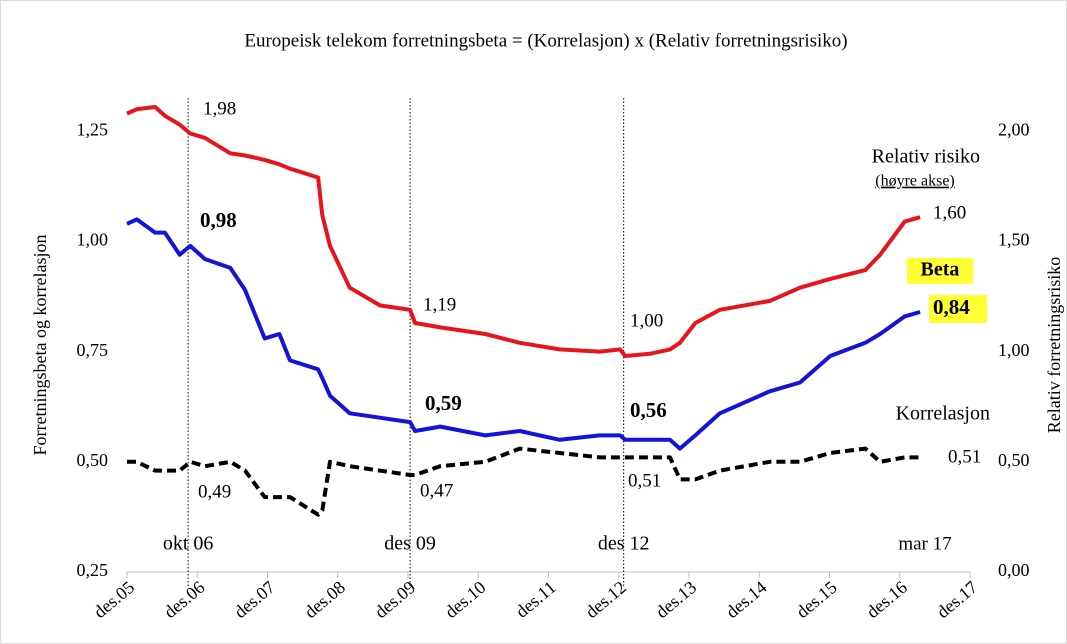 The width and height of the screenshot is (1067, 644). I want to click on y-tick-label: 0,50, so click(93, 460).